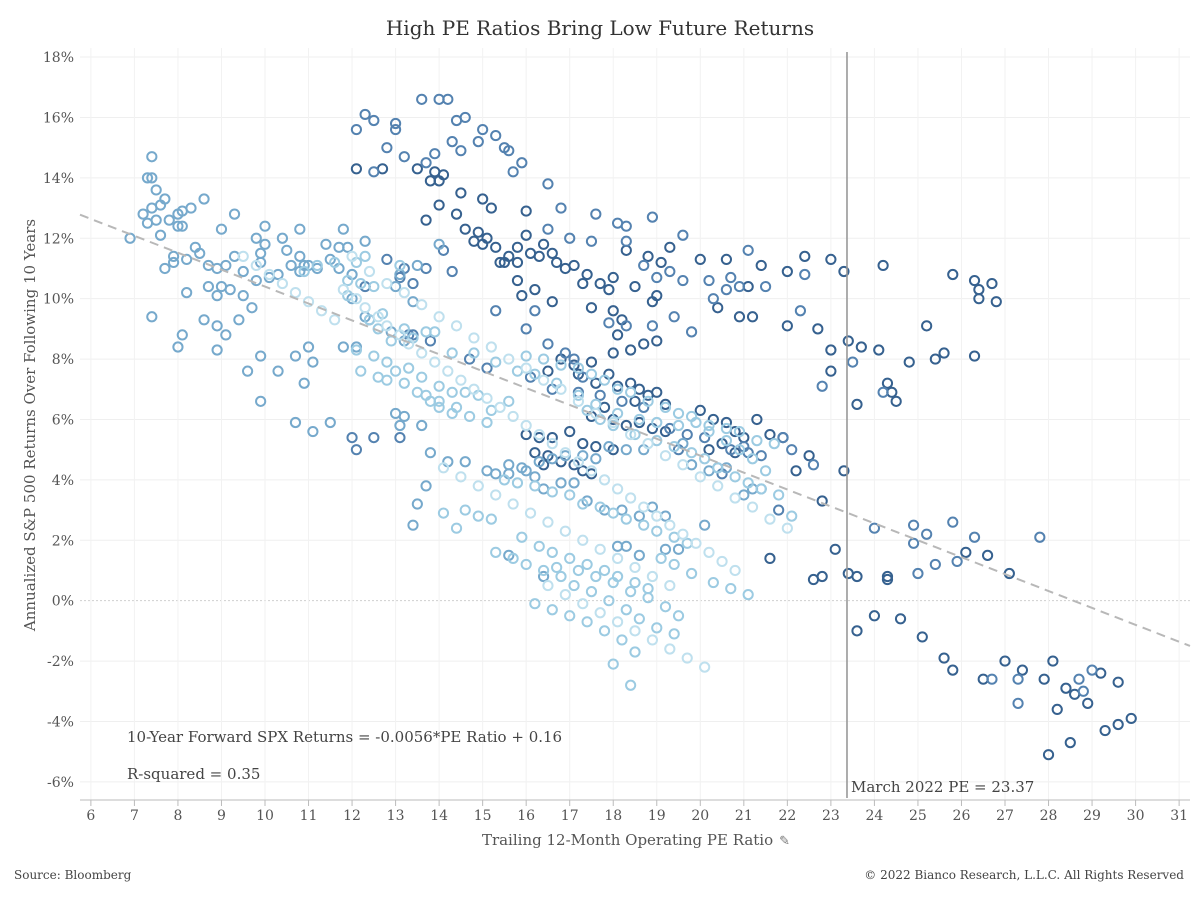 This screenshot has height=900, width=1200. Describe the element at coordinates (784, 841) in the screenshot. I see `pin-icon: ✎` at that location.